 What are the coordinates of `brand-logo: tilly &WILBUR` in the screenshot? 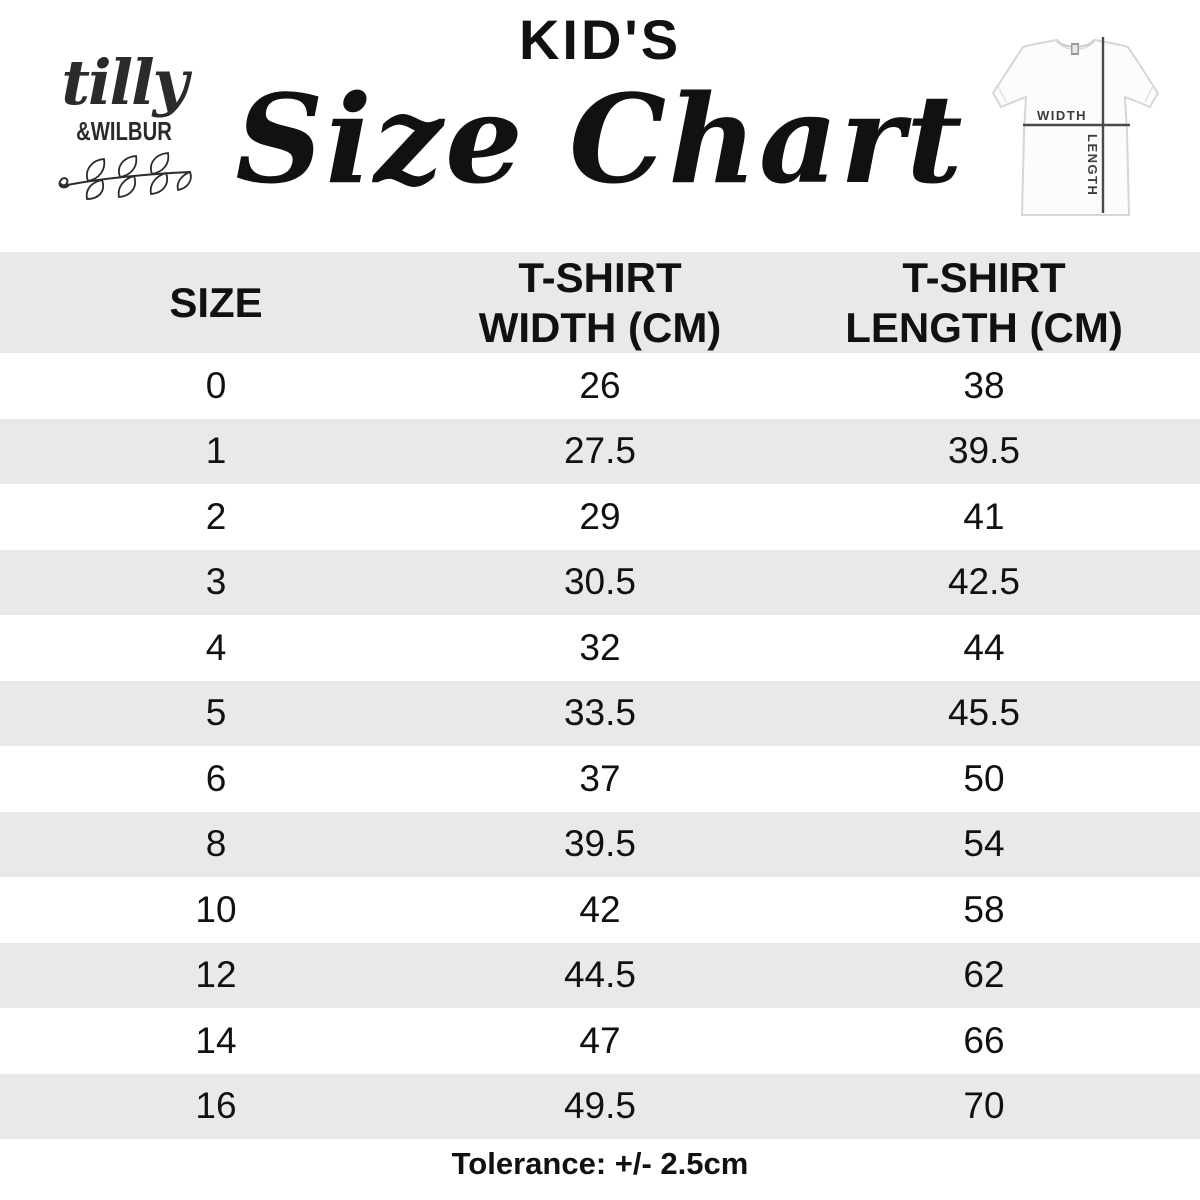 It's located at (124, 122).